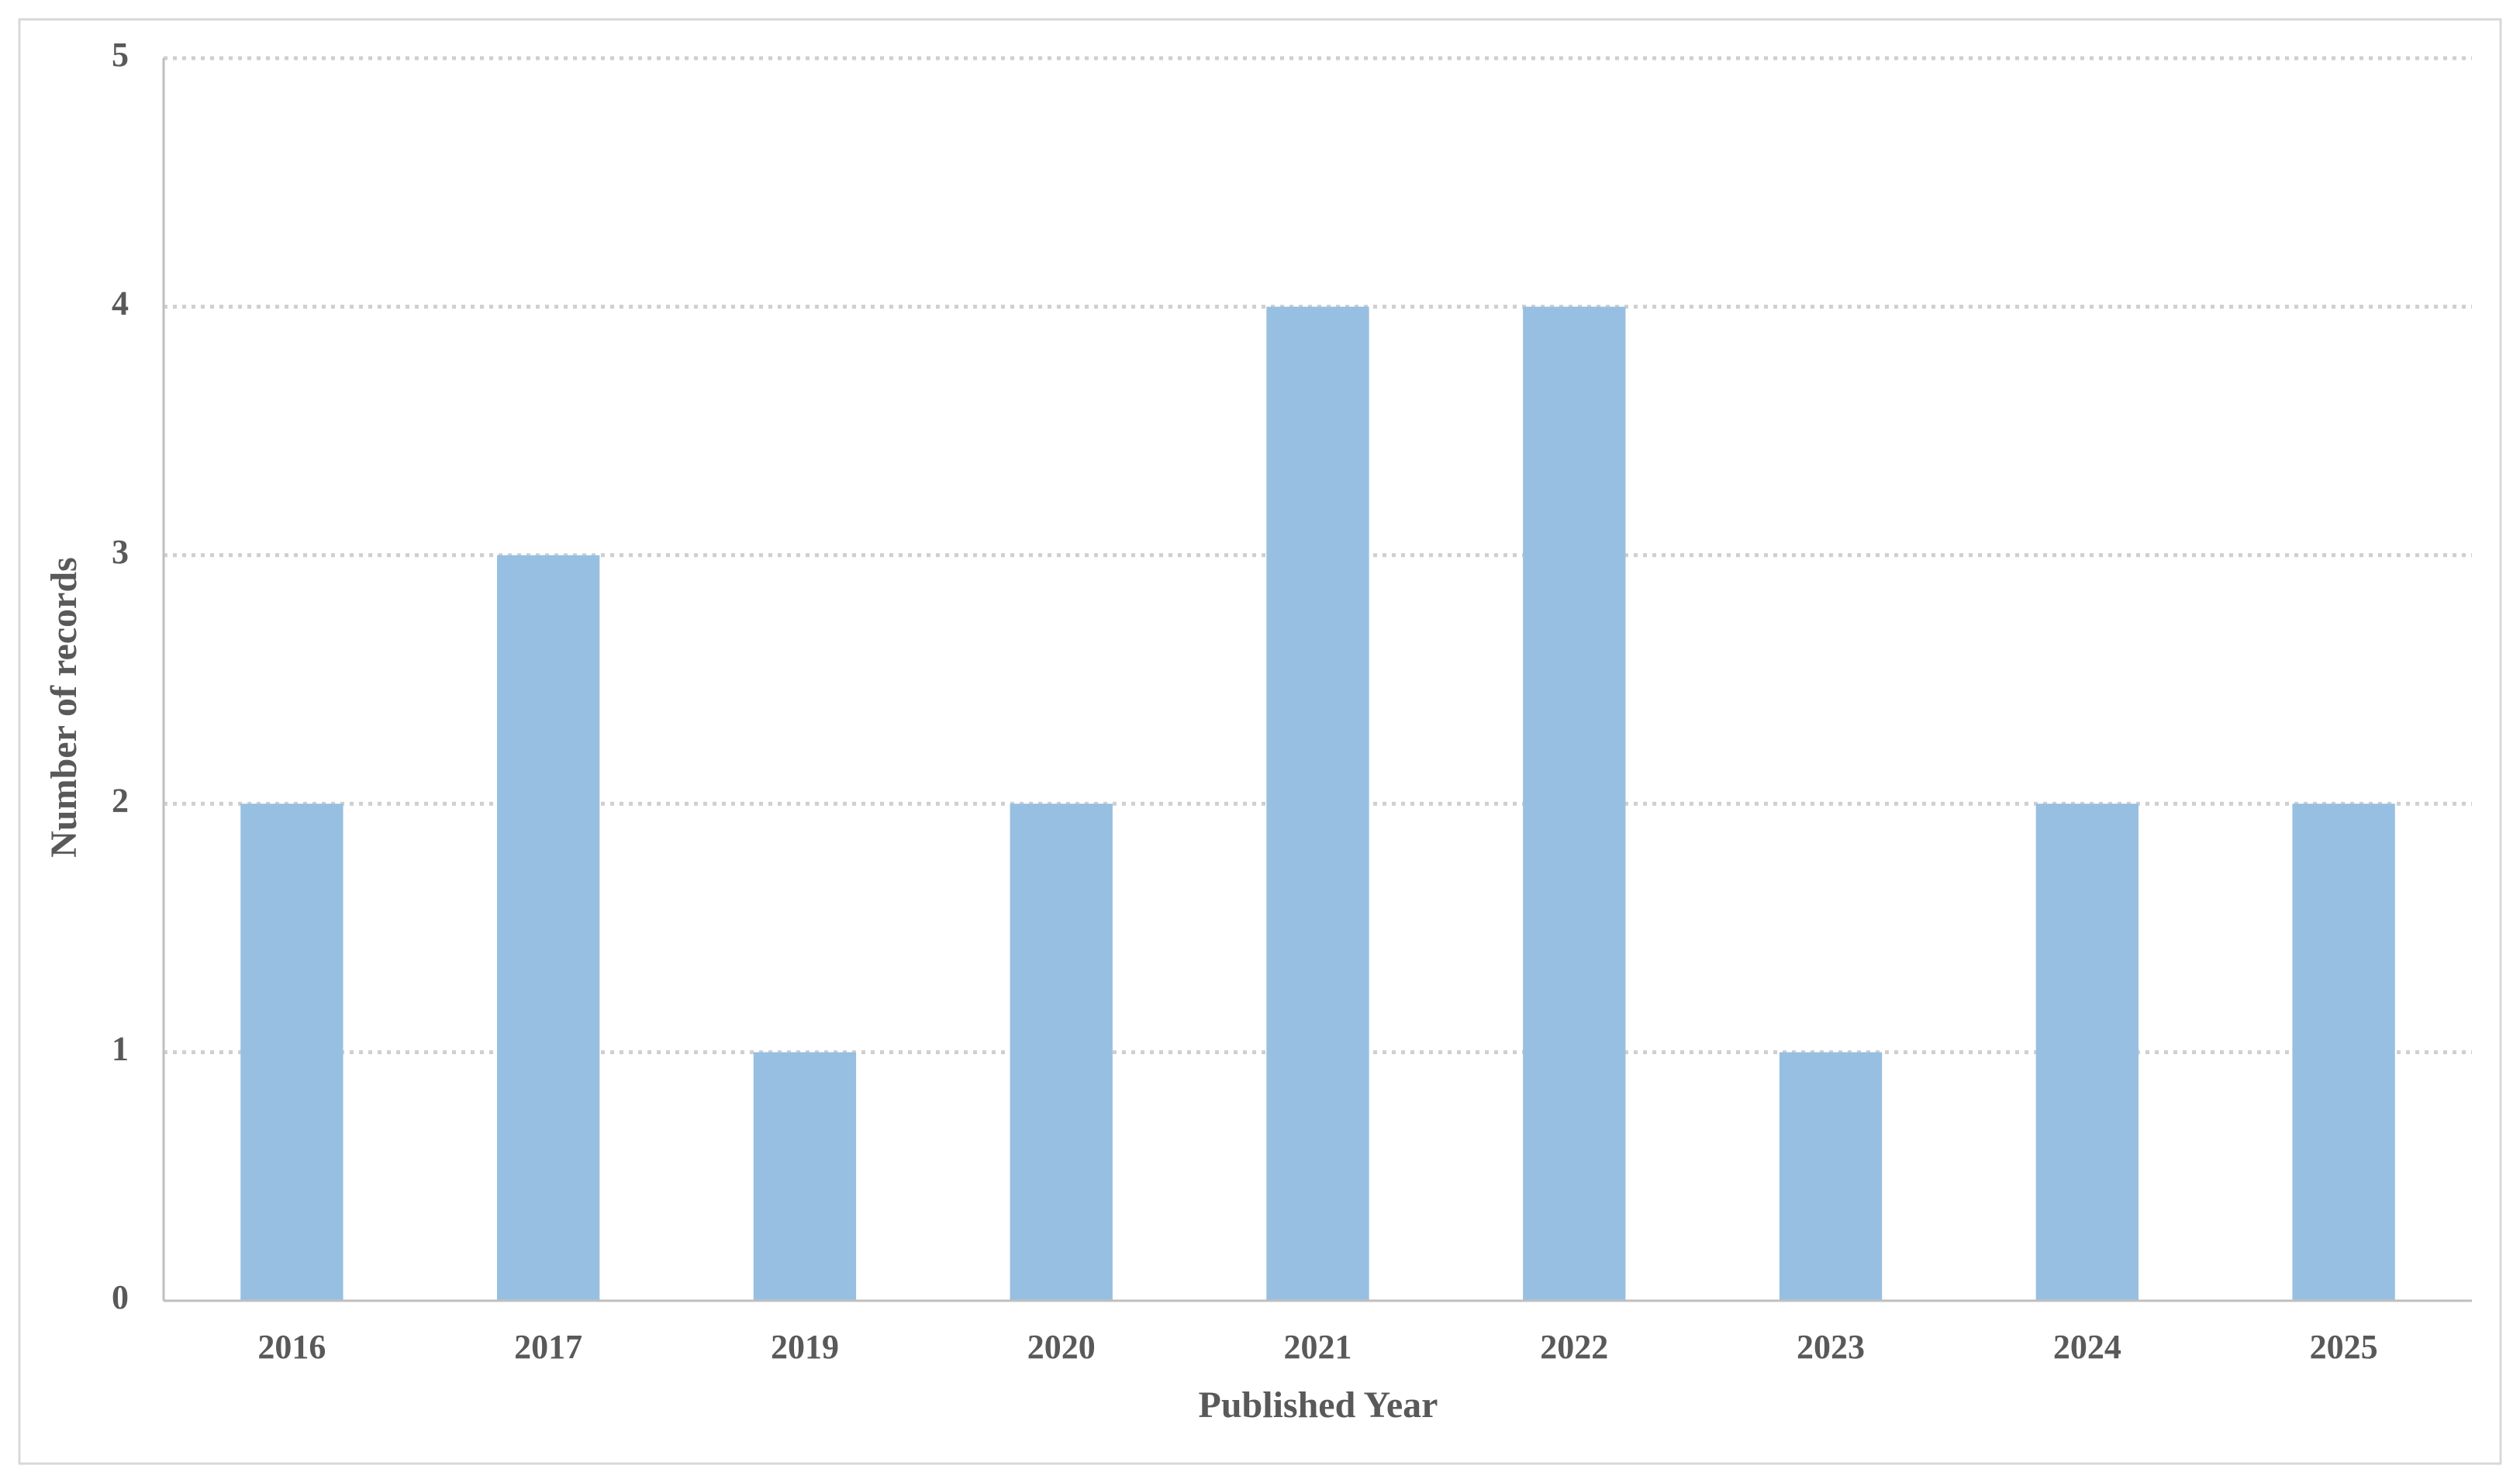 The image size is (2520, 1483). I want to click on x-tick-label: 2022, so click(1574, 1347).